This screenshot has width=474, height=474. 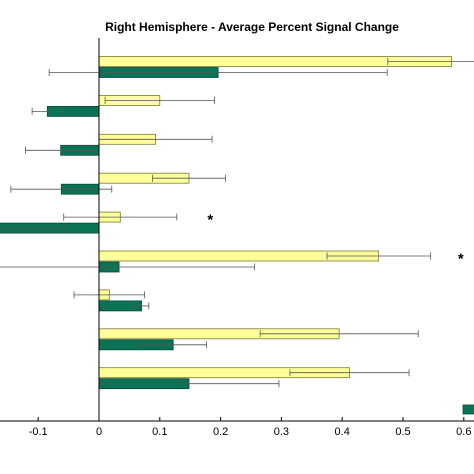 What do you see at coordinates (159, 432) in the screenshot?
I see `x-tick-label: 0.1` at bounding box center [159, 432].